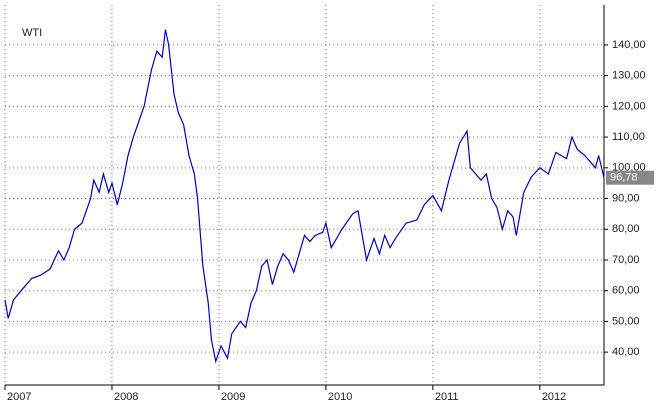 The width and height of the screenshot is (659, 409). I want to click on y-tick-label: 130,00, so click(629, 76).